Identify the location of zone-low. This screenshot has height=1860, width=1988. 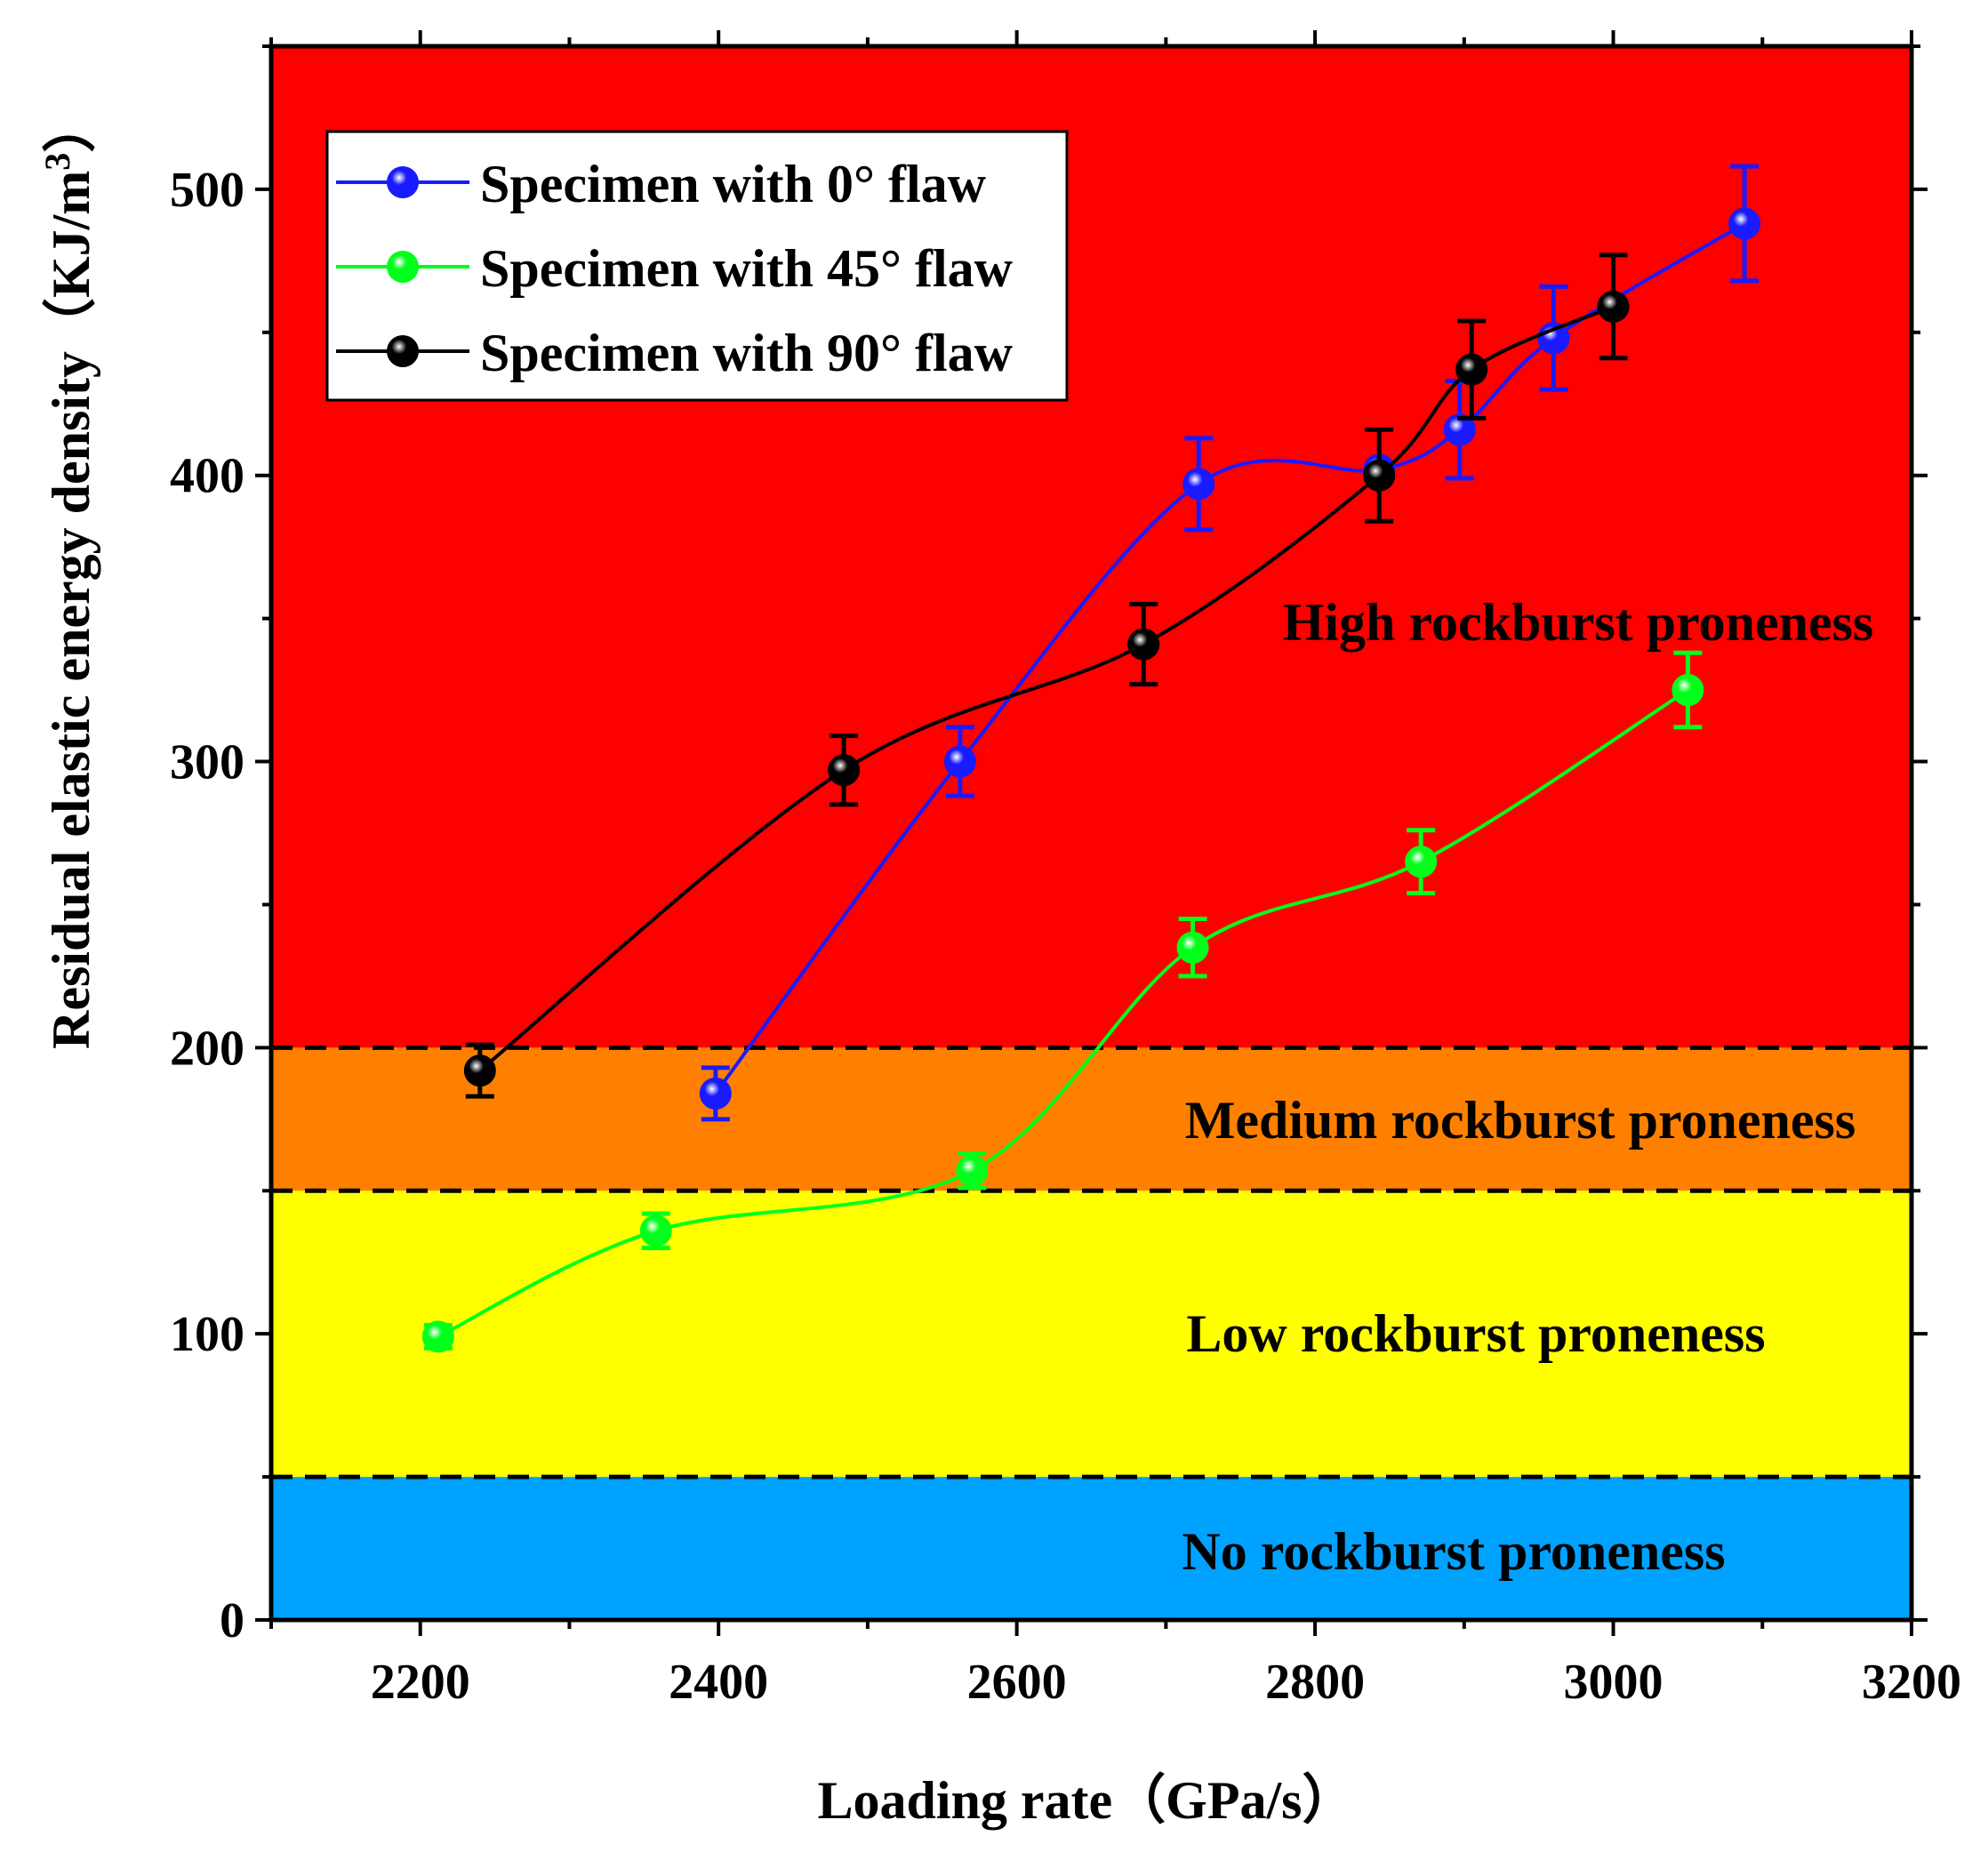
(1091, 1334).